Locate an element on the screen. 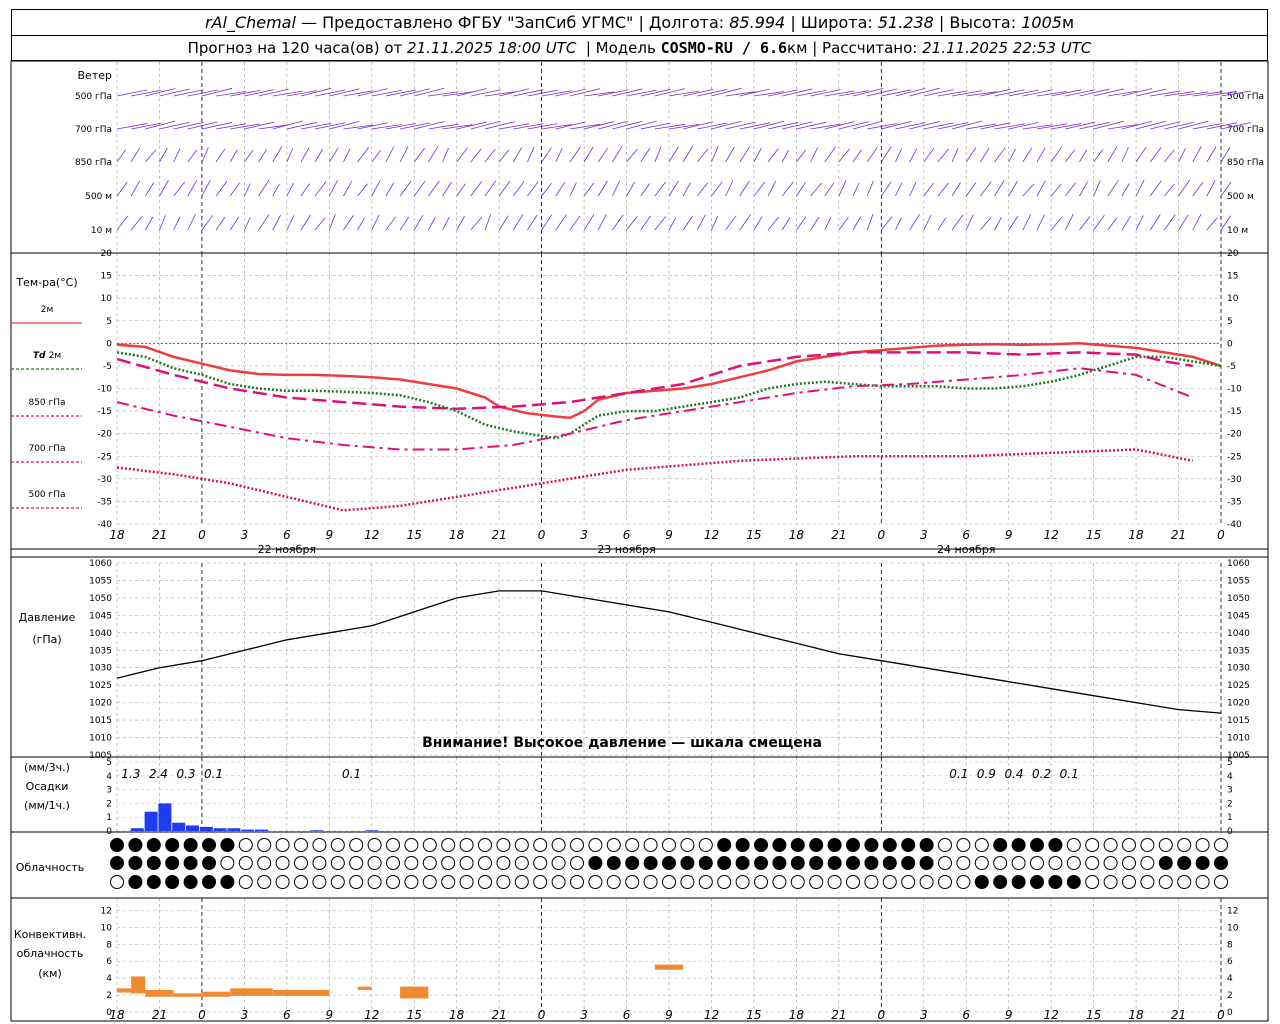 The image size is (1280, 1024). precip-sum: 2.4 is located at coordinates (158, 774).